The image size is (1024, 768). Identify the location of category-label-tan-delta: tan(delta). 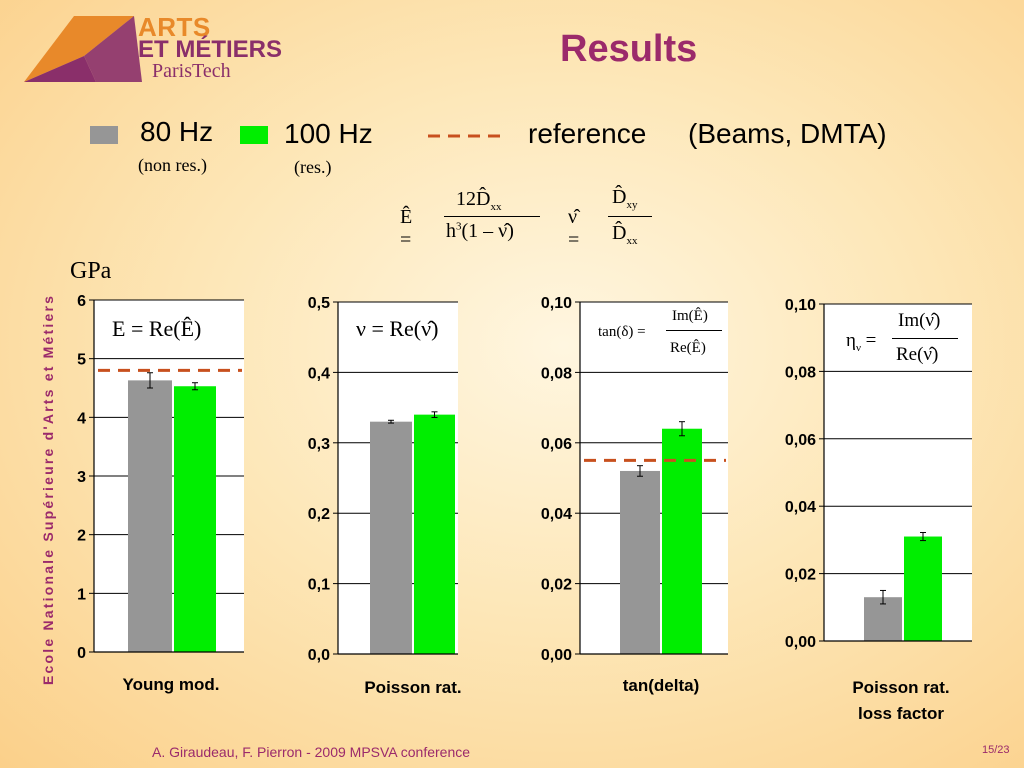
(661, 685).